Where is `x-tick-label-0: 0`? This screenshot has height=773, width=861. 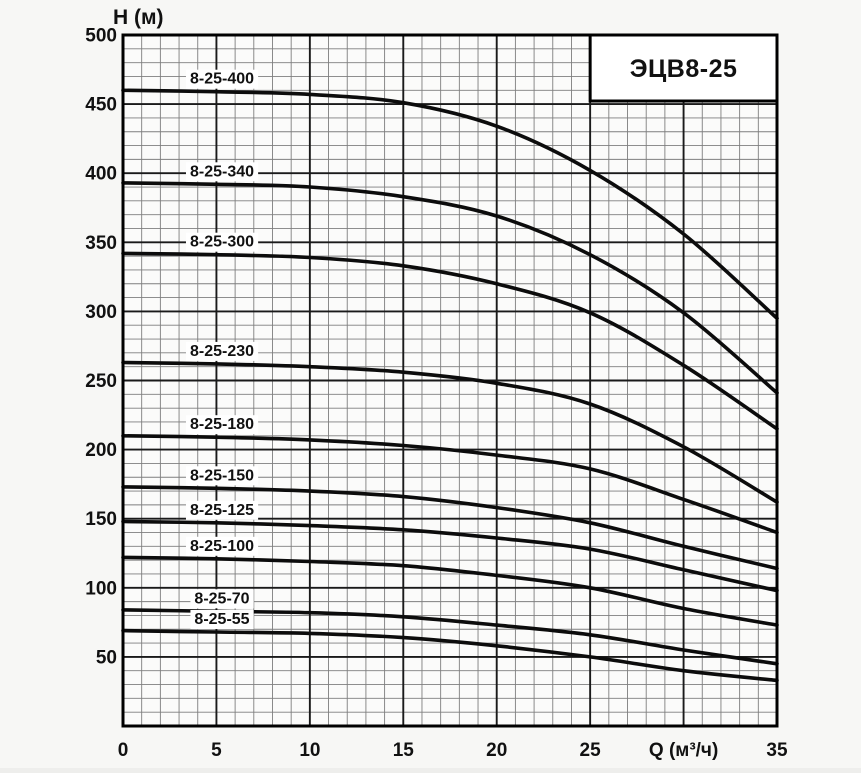
x-tick-label-0: 0 is located at coordinates (123, 750).